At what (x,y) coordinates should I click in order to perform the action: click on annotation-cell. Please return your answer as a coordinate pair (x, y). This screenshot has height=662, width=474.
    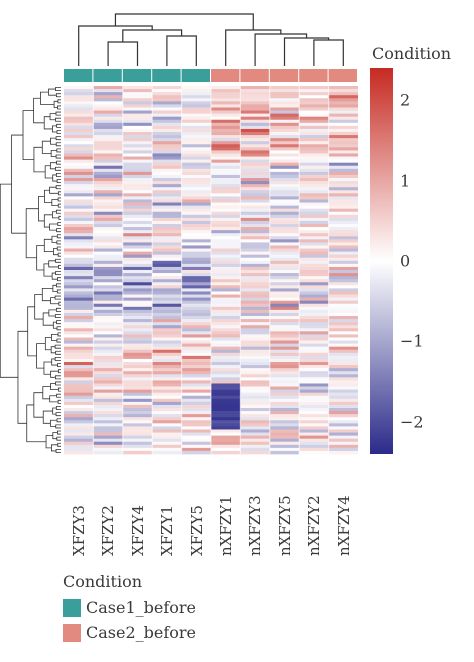
    Looking at the image, I should click on (166, 75).